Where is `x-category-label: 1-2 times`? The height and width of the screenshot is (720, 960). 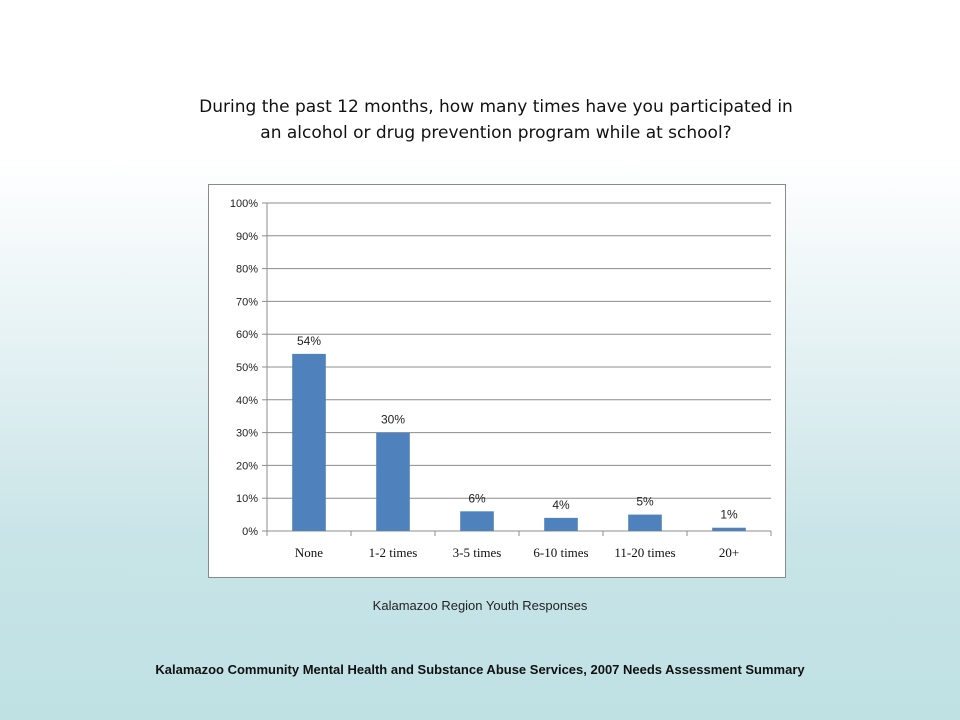
x-category-label: 1-2 times is located at coordinates (393, 552).